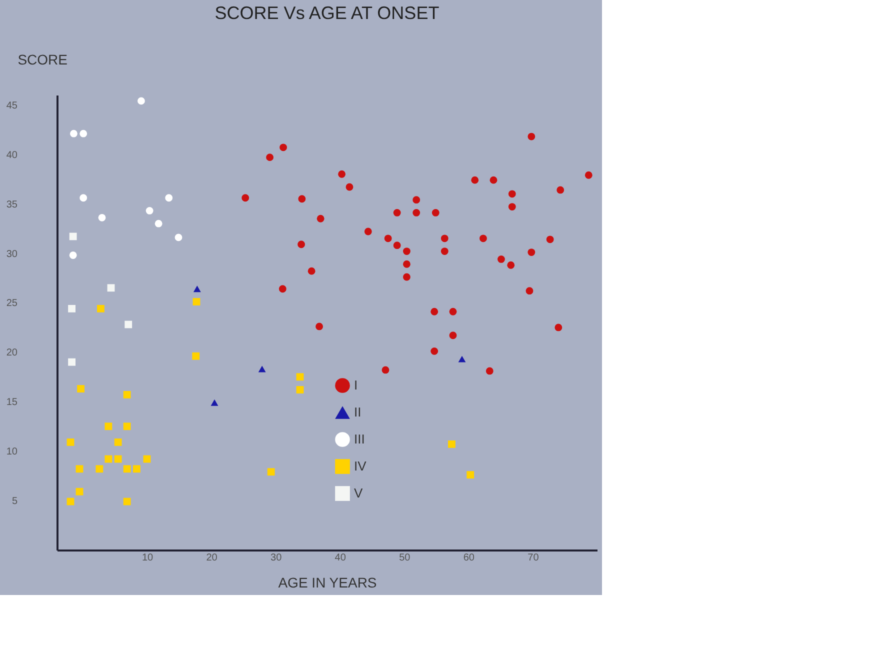 The width and height of the screenshot is (880, 666). I want to click on x-tick-label: 30, so click(276, 558).